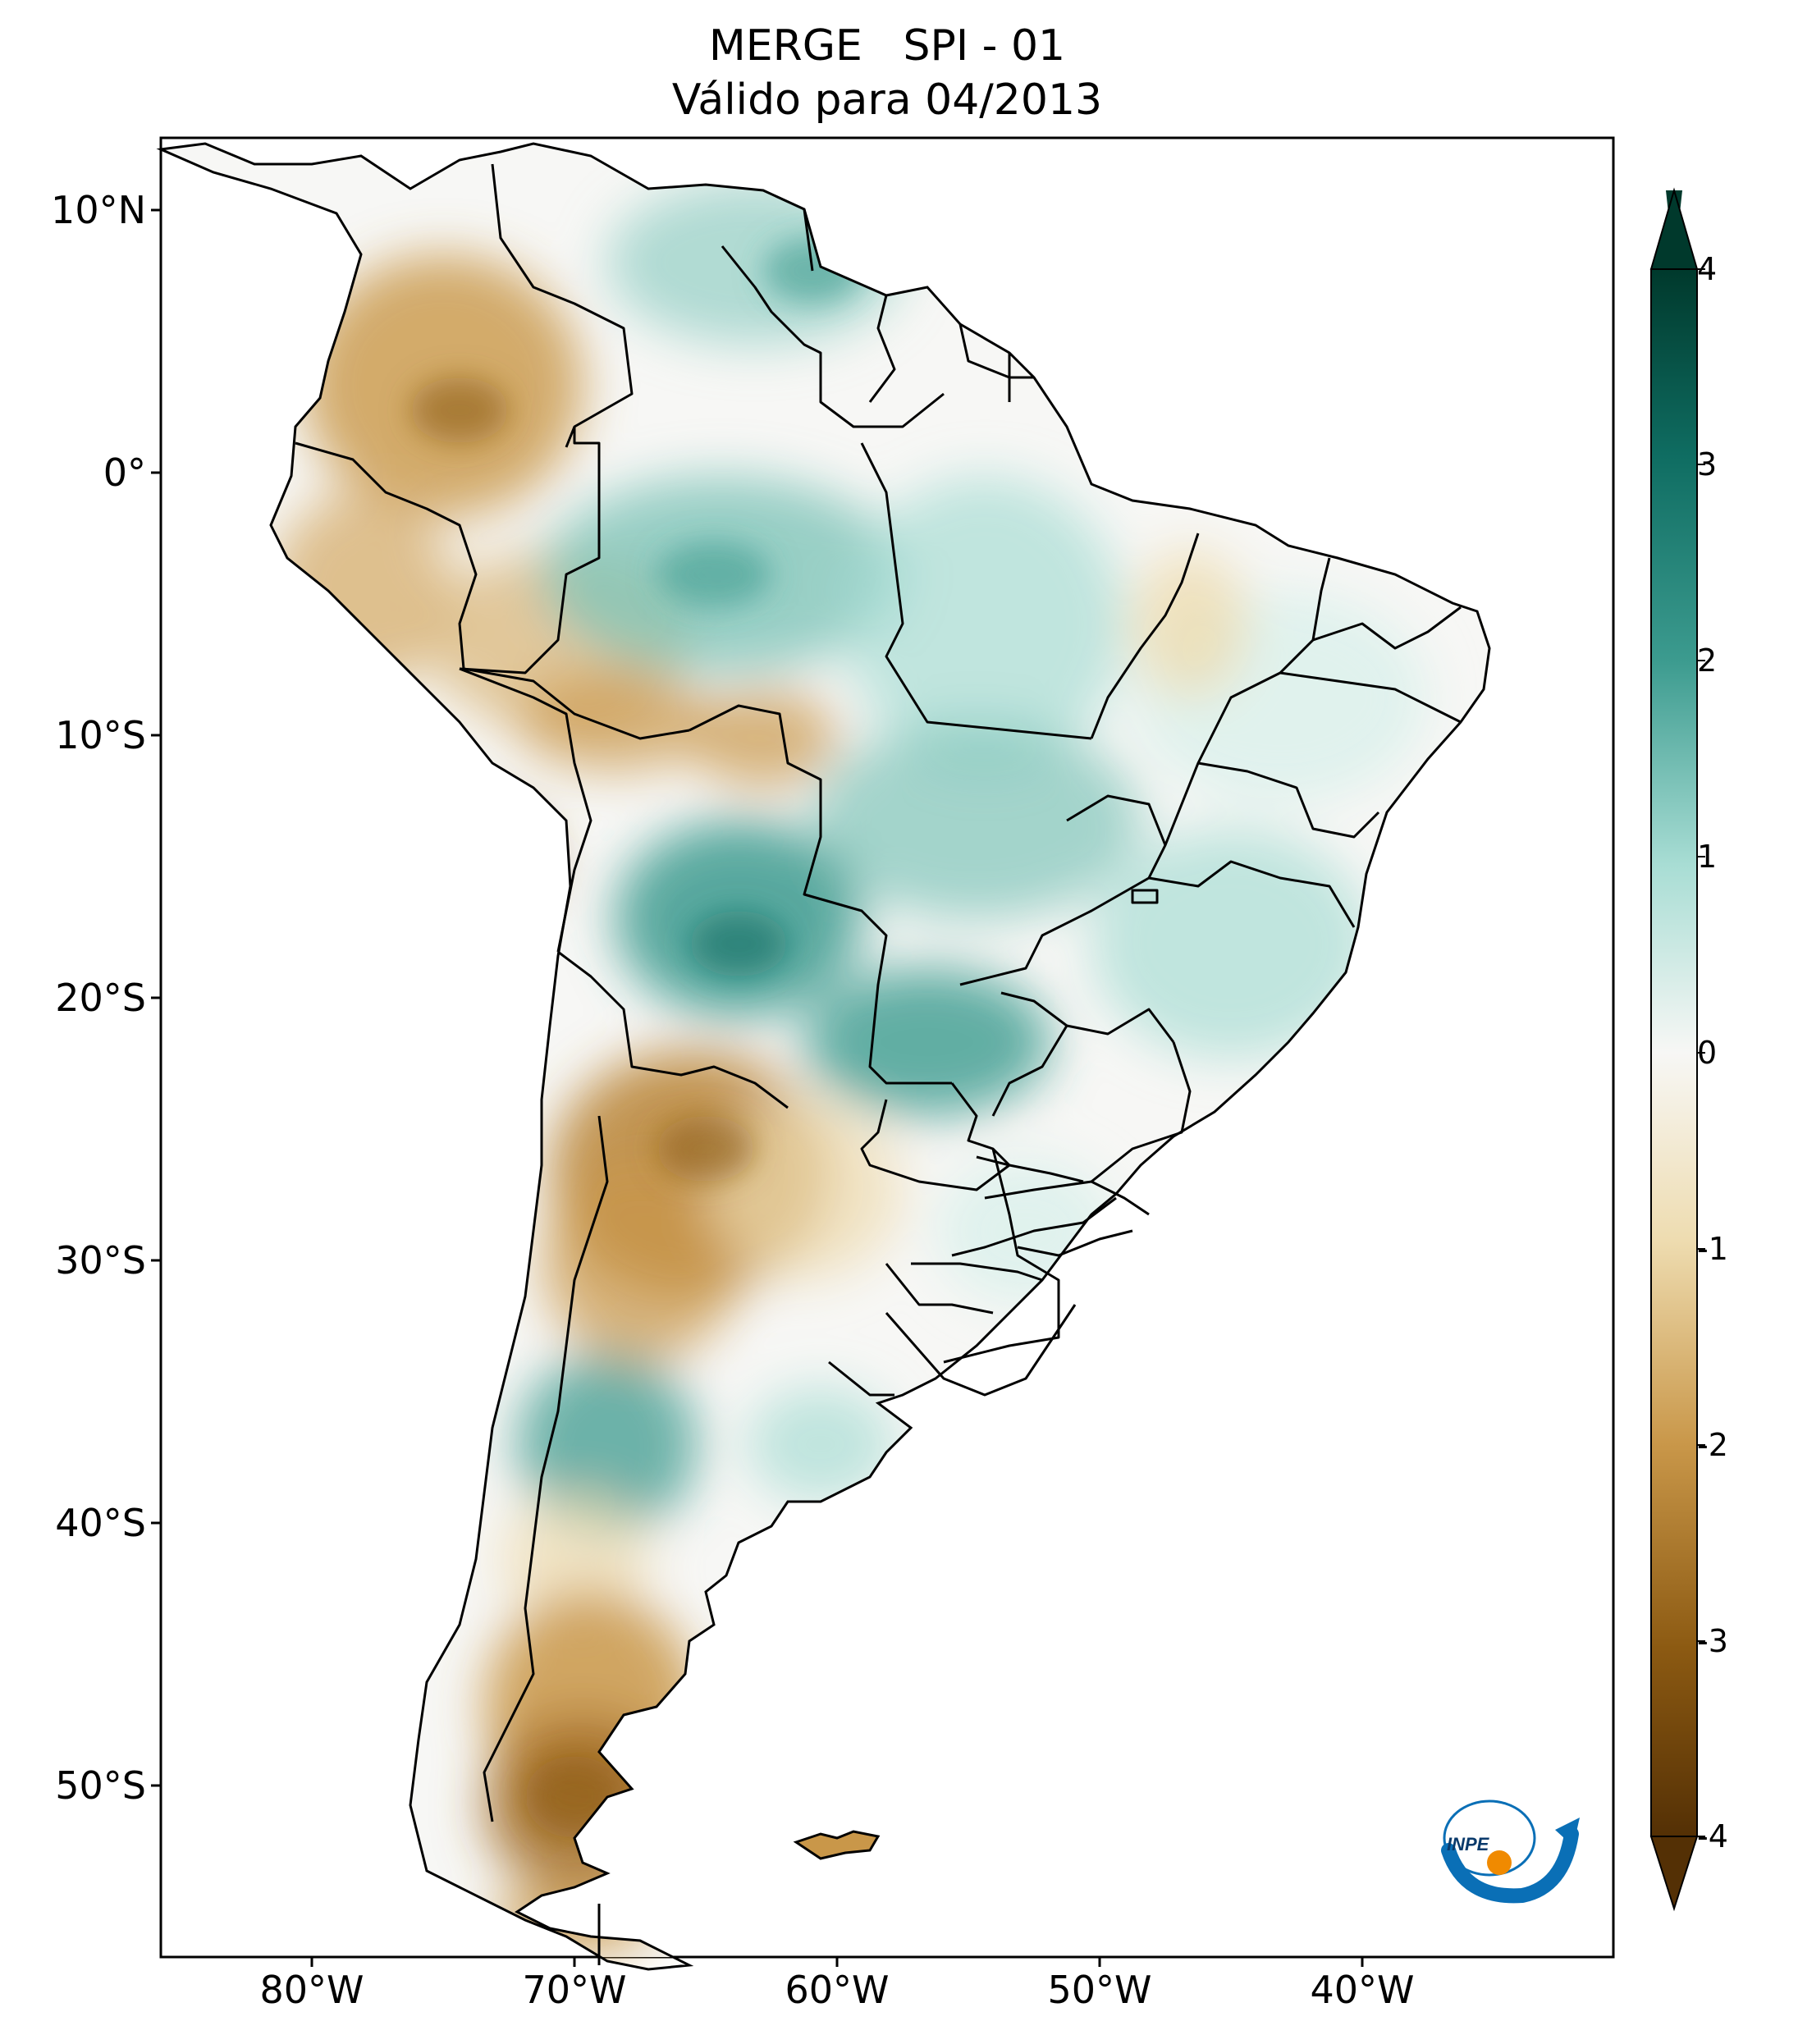 The height and width of the screenshot is (2044, 1798). What do you see at coordinates (1707, 269) in the screenshot?
I see `colorbar-tick-4: 4` at bounding box center [1707, 269].